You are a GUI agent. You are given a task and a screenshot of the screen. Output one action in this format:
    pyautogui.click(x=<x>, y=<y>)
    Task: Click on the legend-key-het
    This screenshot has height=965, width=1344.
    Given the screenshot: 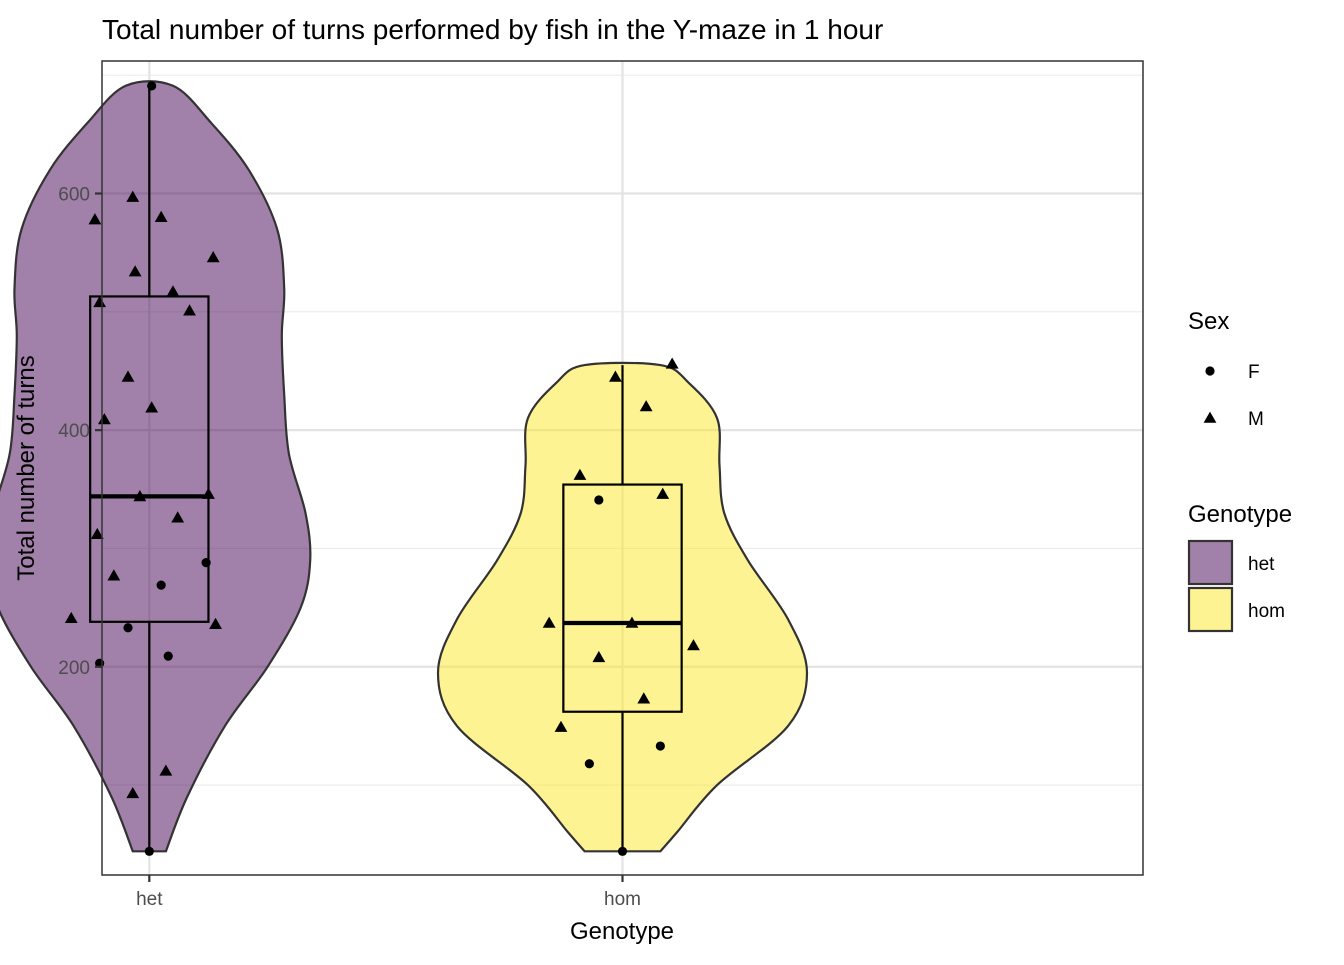 What is the action you would take?
    pyautogui.click(x=1210, y=562)
    